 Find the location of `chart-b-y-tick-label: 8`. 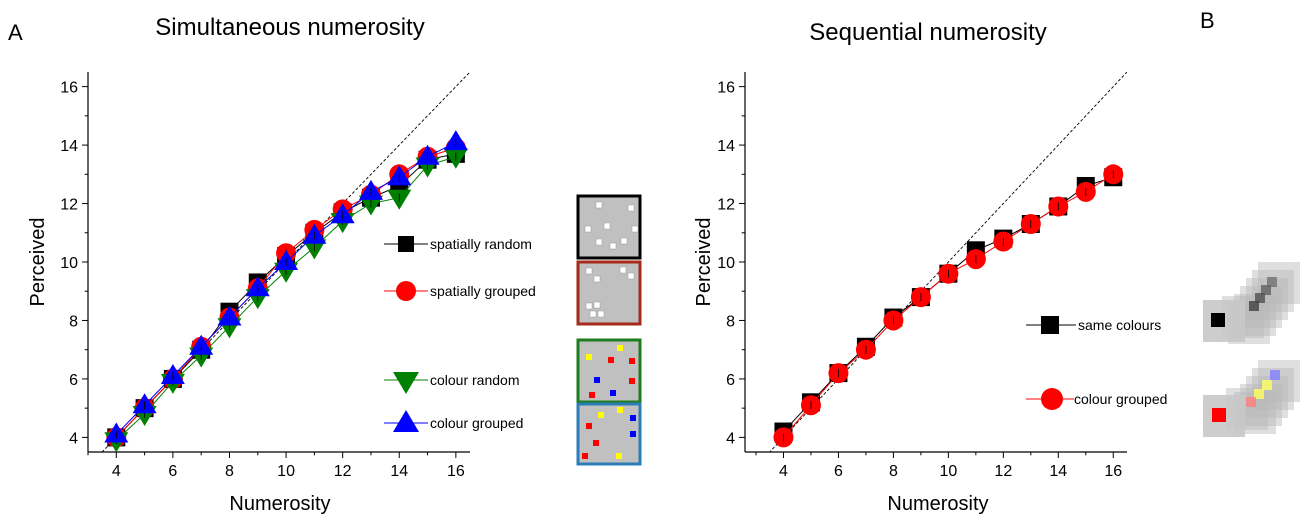

chart-b-y-tick-label: 8 is located at coordinates (730, 321).